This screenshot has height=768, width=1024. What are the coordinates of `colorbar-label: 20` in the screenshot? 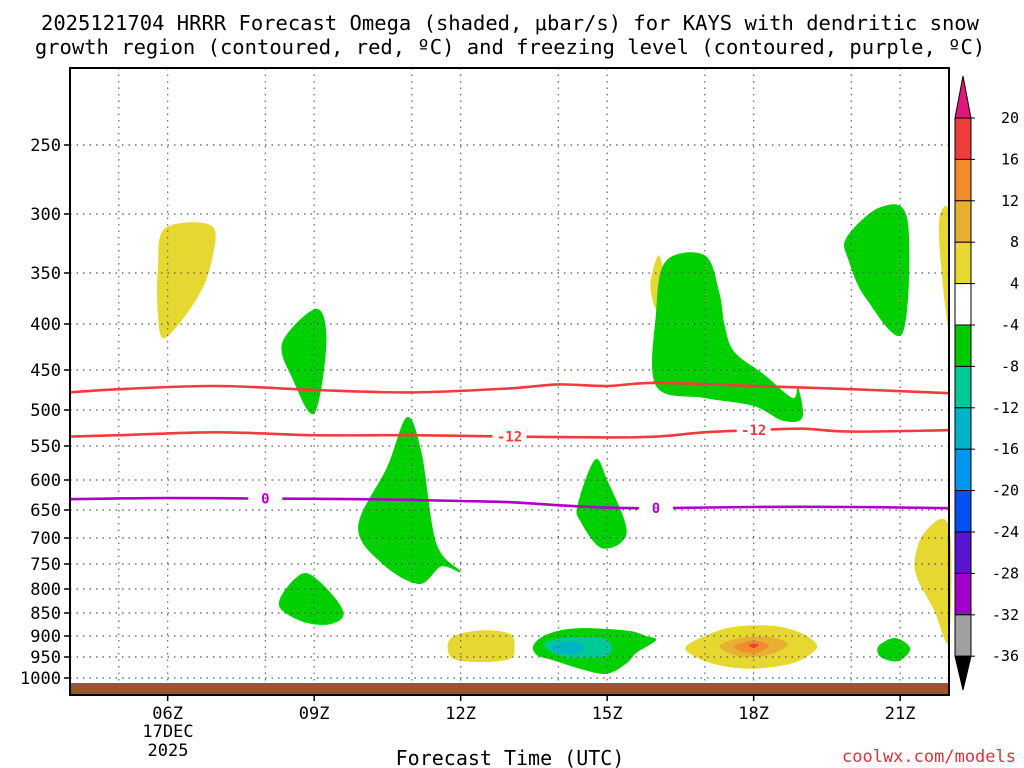 It's located at (1010, 118).